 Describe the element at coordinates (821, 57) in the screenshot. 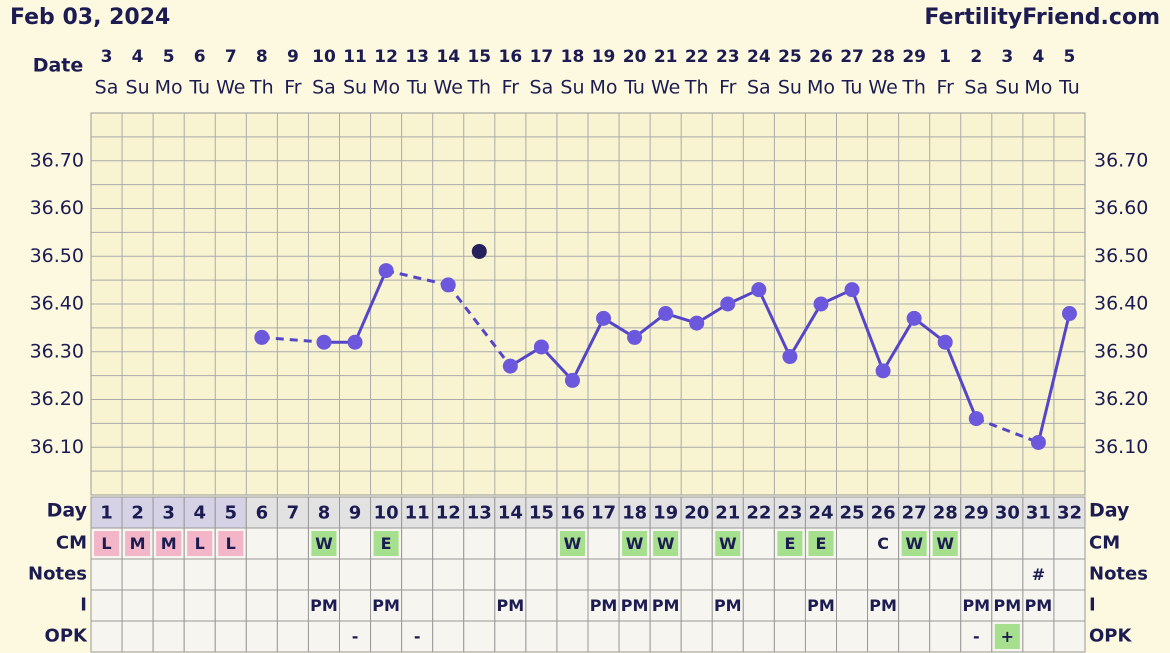

I see `date-label: 26` at that location.